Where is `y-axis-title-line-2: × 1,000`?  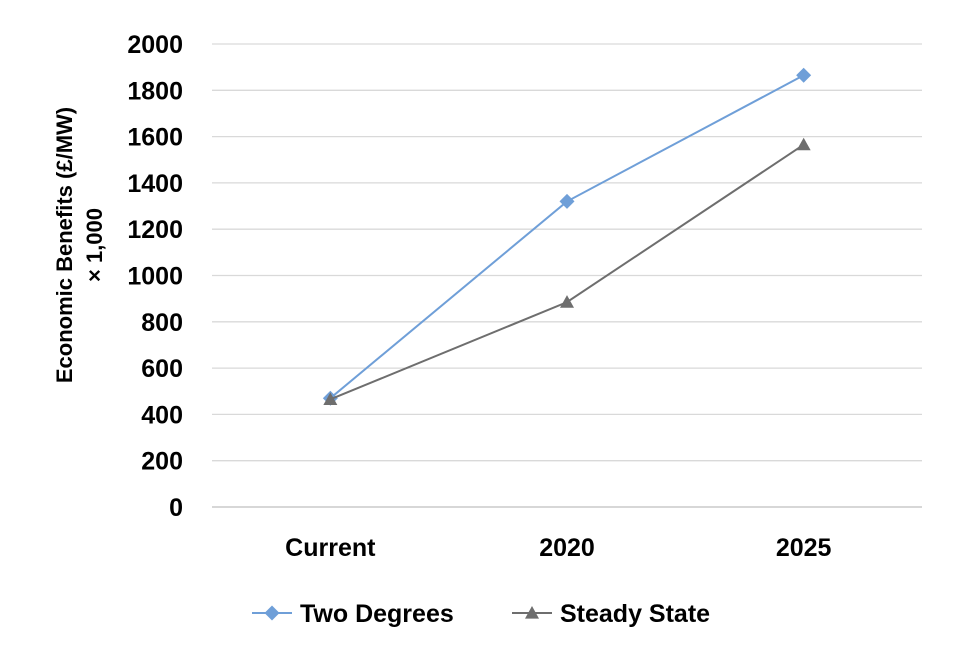
y-axis-title-line-2: × 1,000 is located at coordinates (94, 245).